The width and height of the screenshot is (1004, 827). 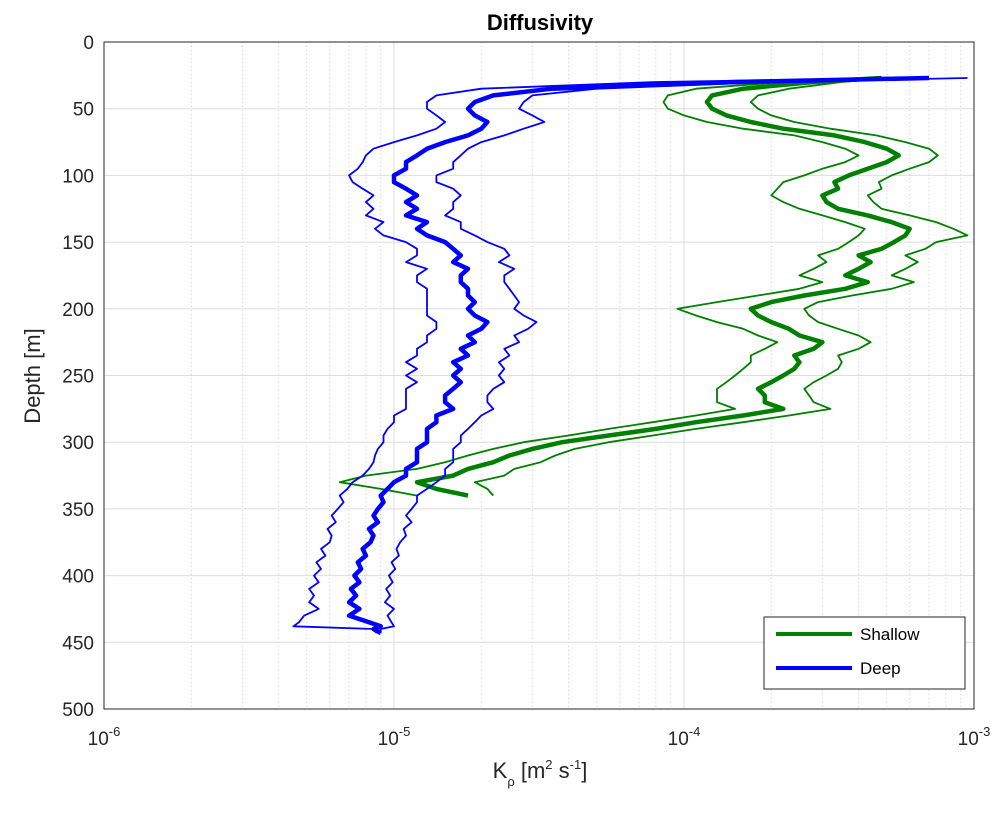 I want to click on x-axis-label-base: K, so click(x=500, y=770).